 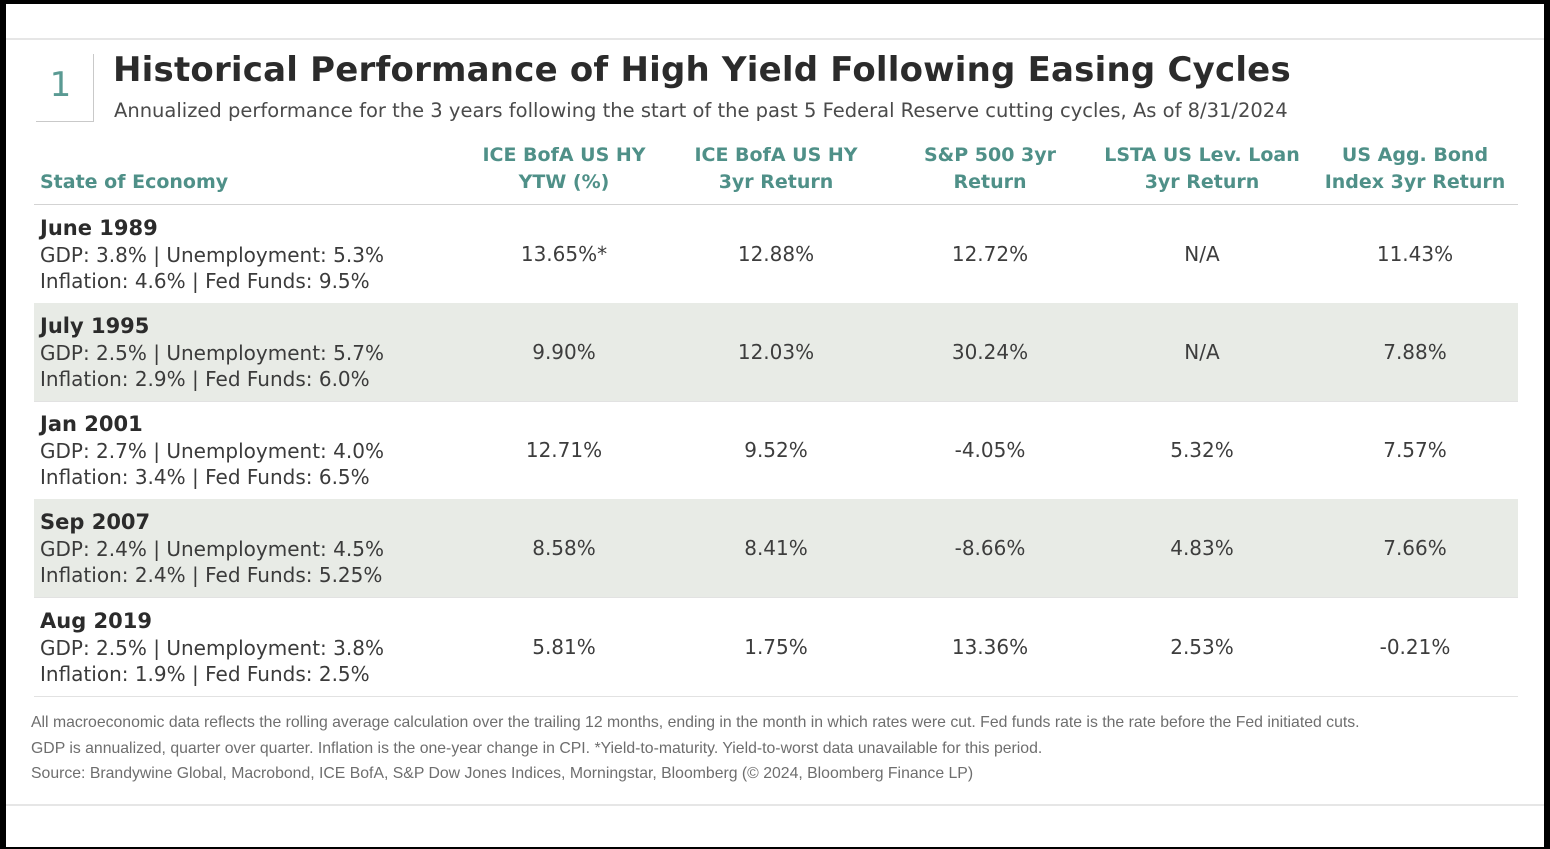 What do you see at coordinates (990, 155) in the screenshot?
I see `column-header-line: S&P 500 3yr` at bounding box center [990, 155].